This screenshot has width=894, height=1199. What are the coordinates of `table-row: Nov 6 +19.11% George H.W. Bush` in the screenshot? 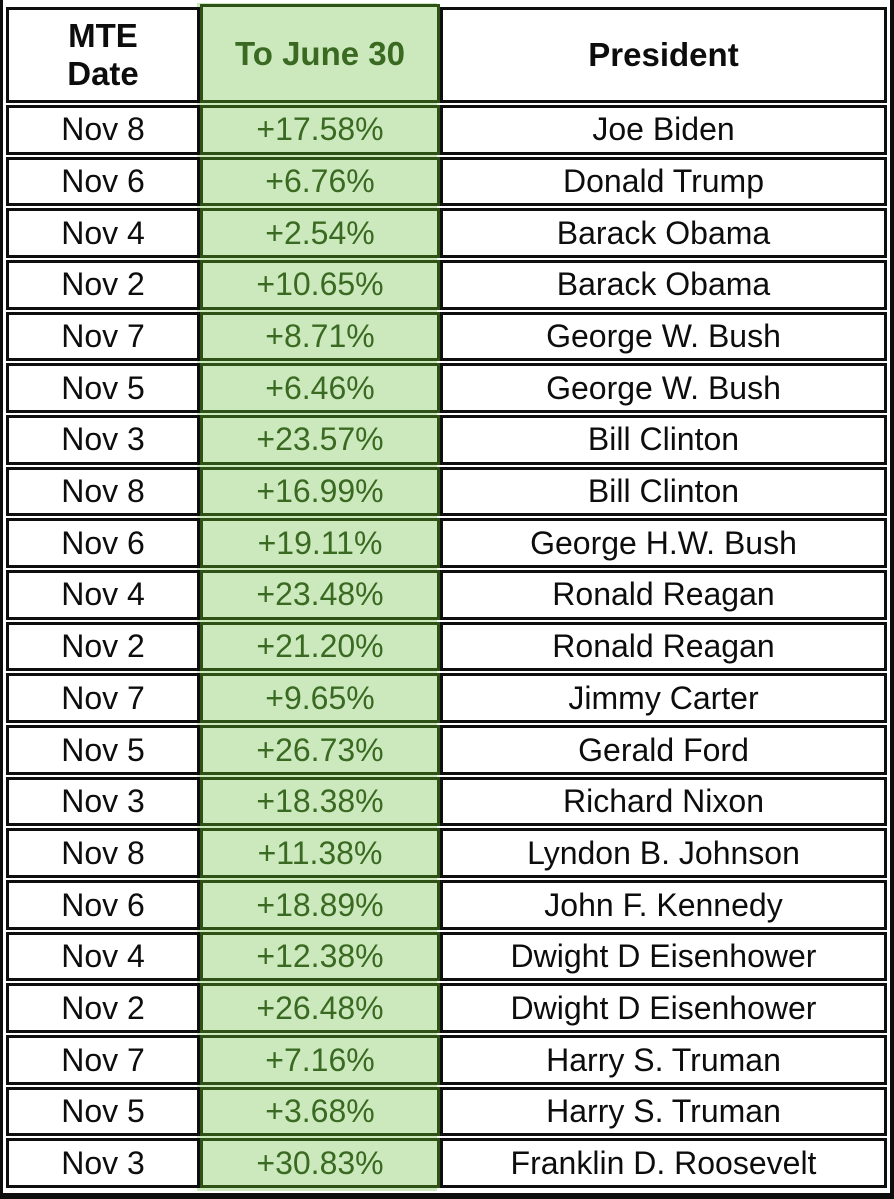 It's located at (446, 543).